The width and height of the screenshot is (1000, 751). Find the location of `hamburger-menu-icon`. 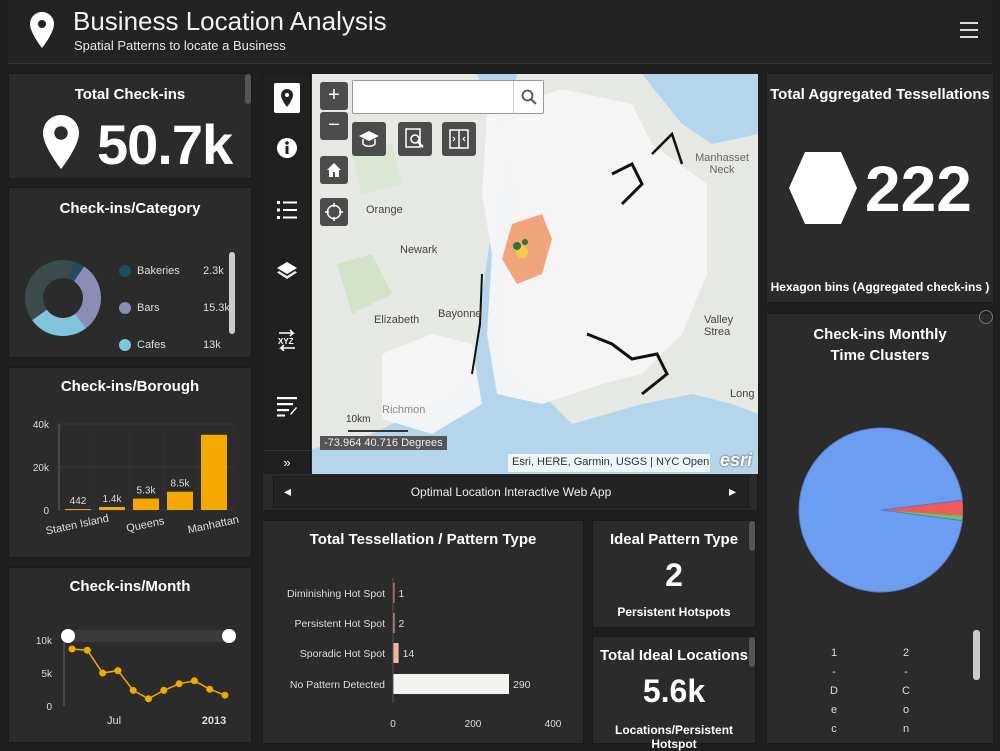

hamburger-menu-icon is located at coordinates (969, 30).